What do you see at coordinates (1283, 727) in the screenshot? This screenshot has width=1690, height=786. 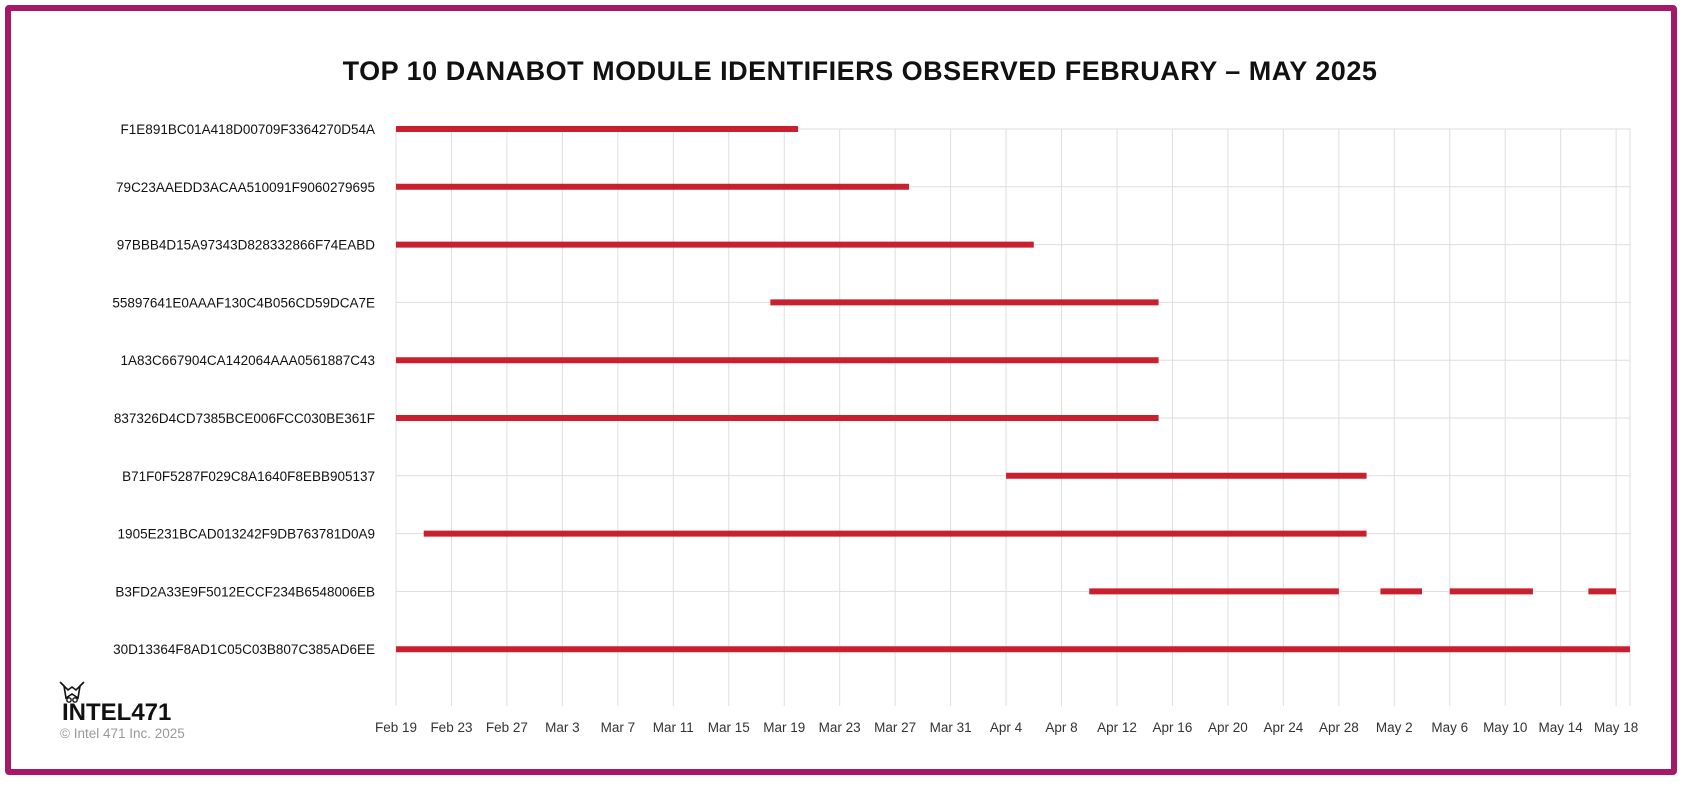 I see `x-tick-label: Apr 24` at bounding box center [1283, 727].